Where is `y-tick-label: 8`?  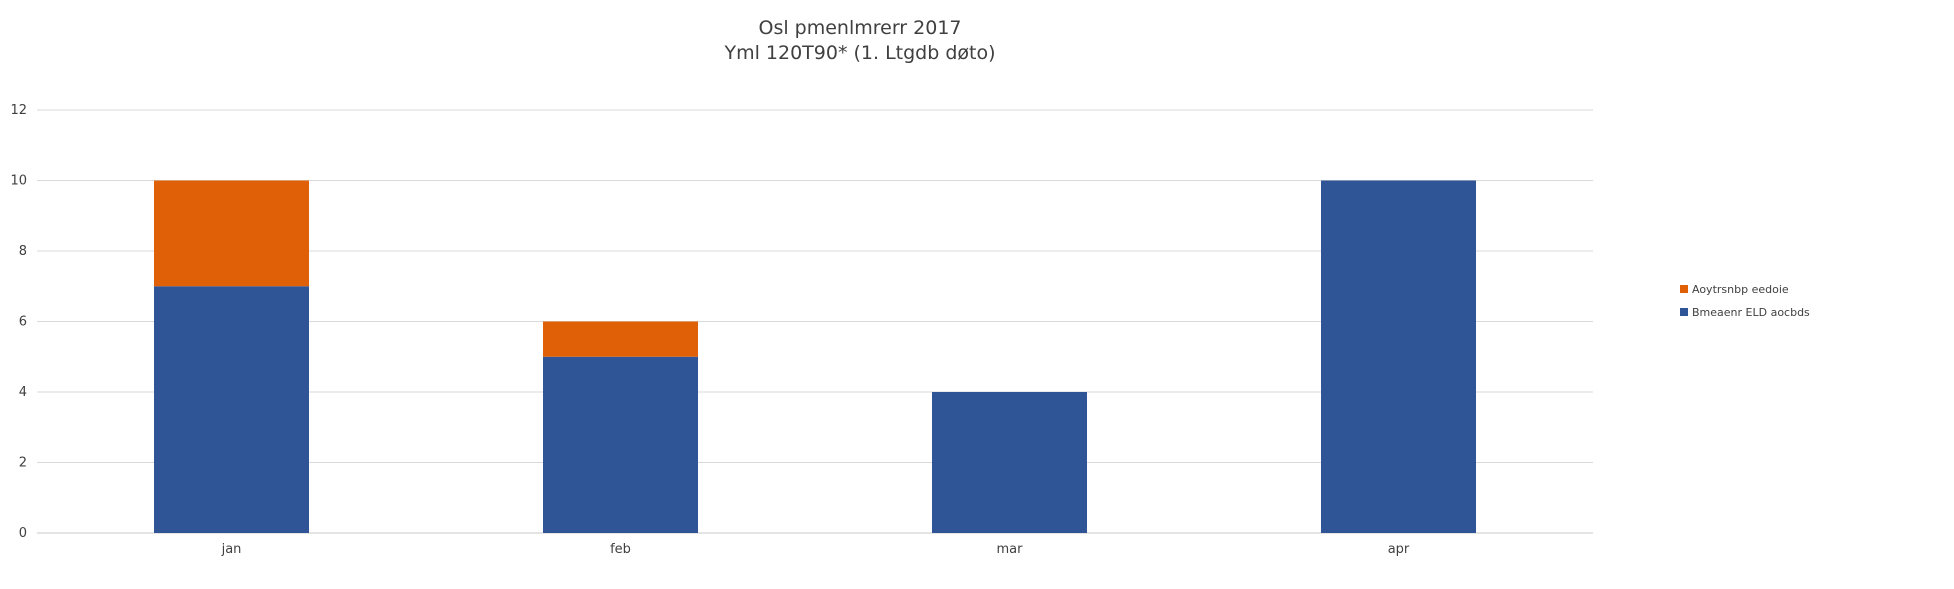 y-tick-label: 8 is located at coordinates (23, 251).